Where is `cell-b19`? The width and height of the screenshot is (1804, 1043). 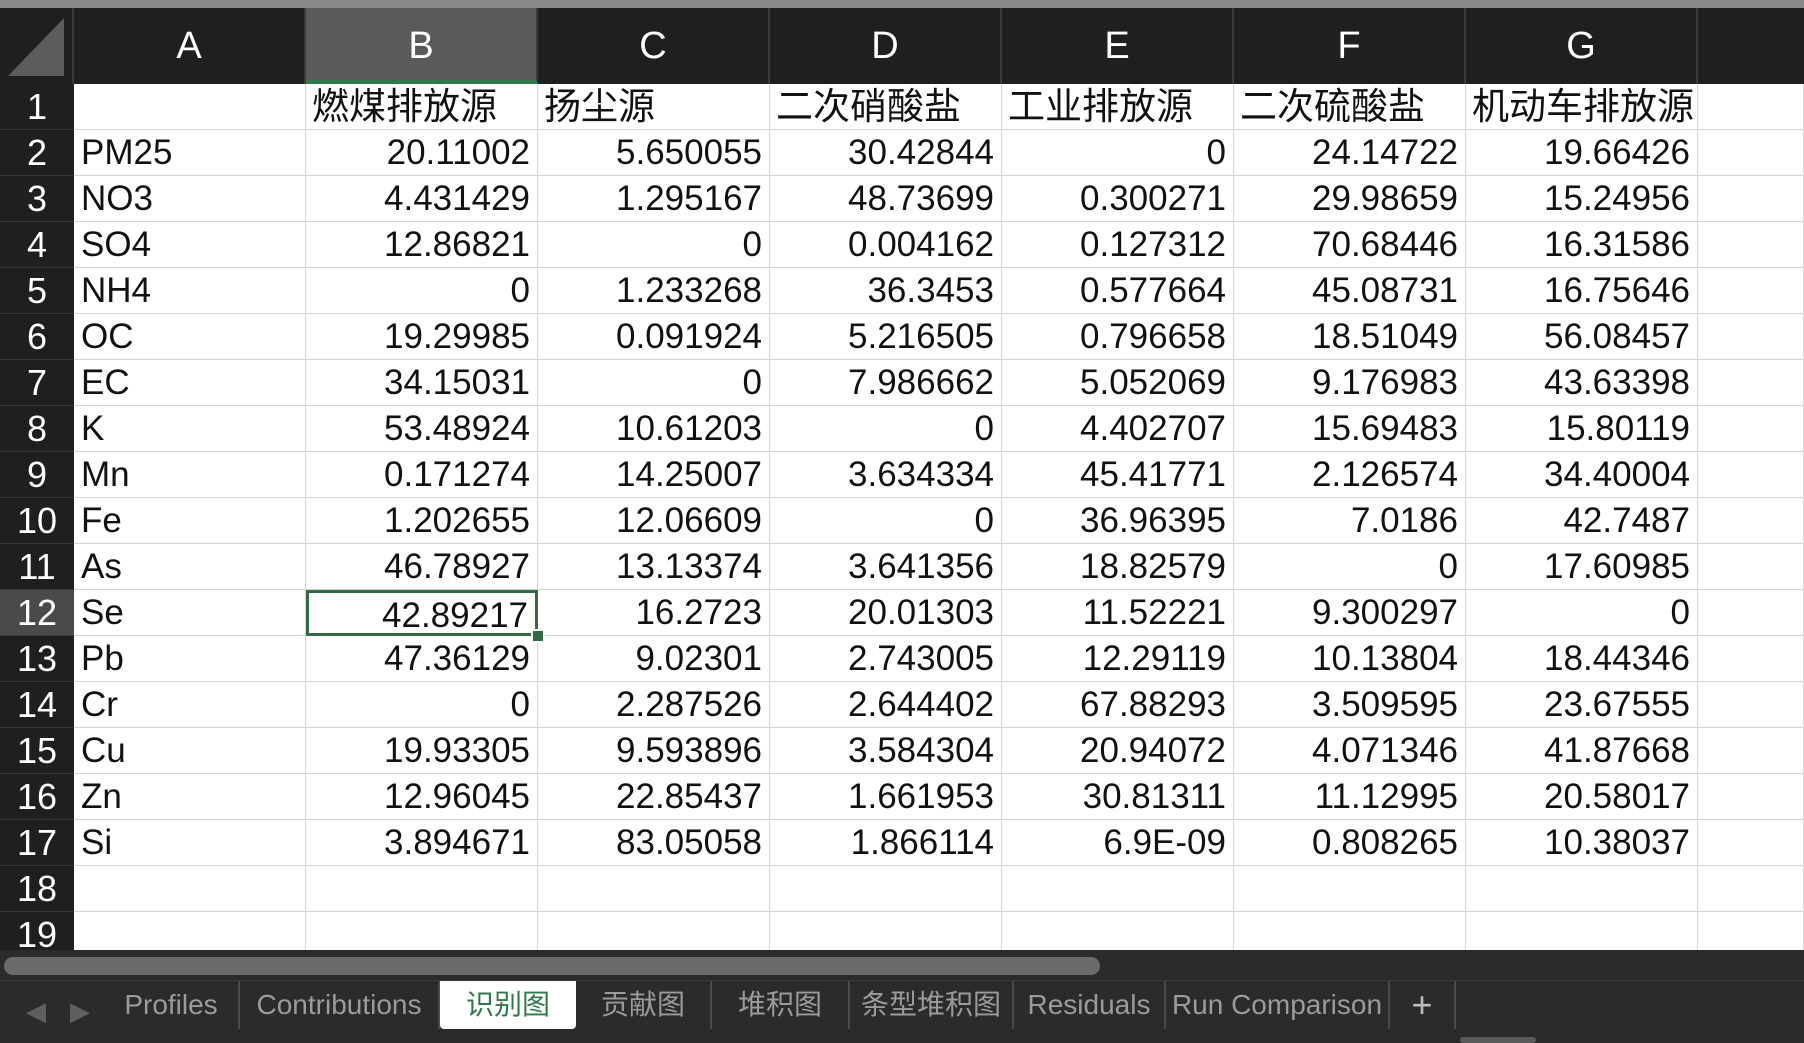 cell-b19 is located at coordinates (422, 931).